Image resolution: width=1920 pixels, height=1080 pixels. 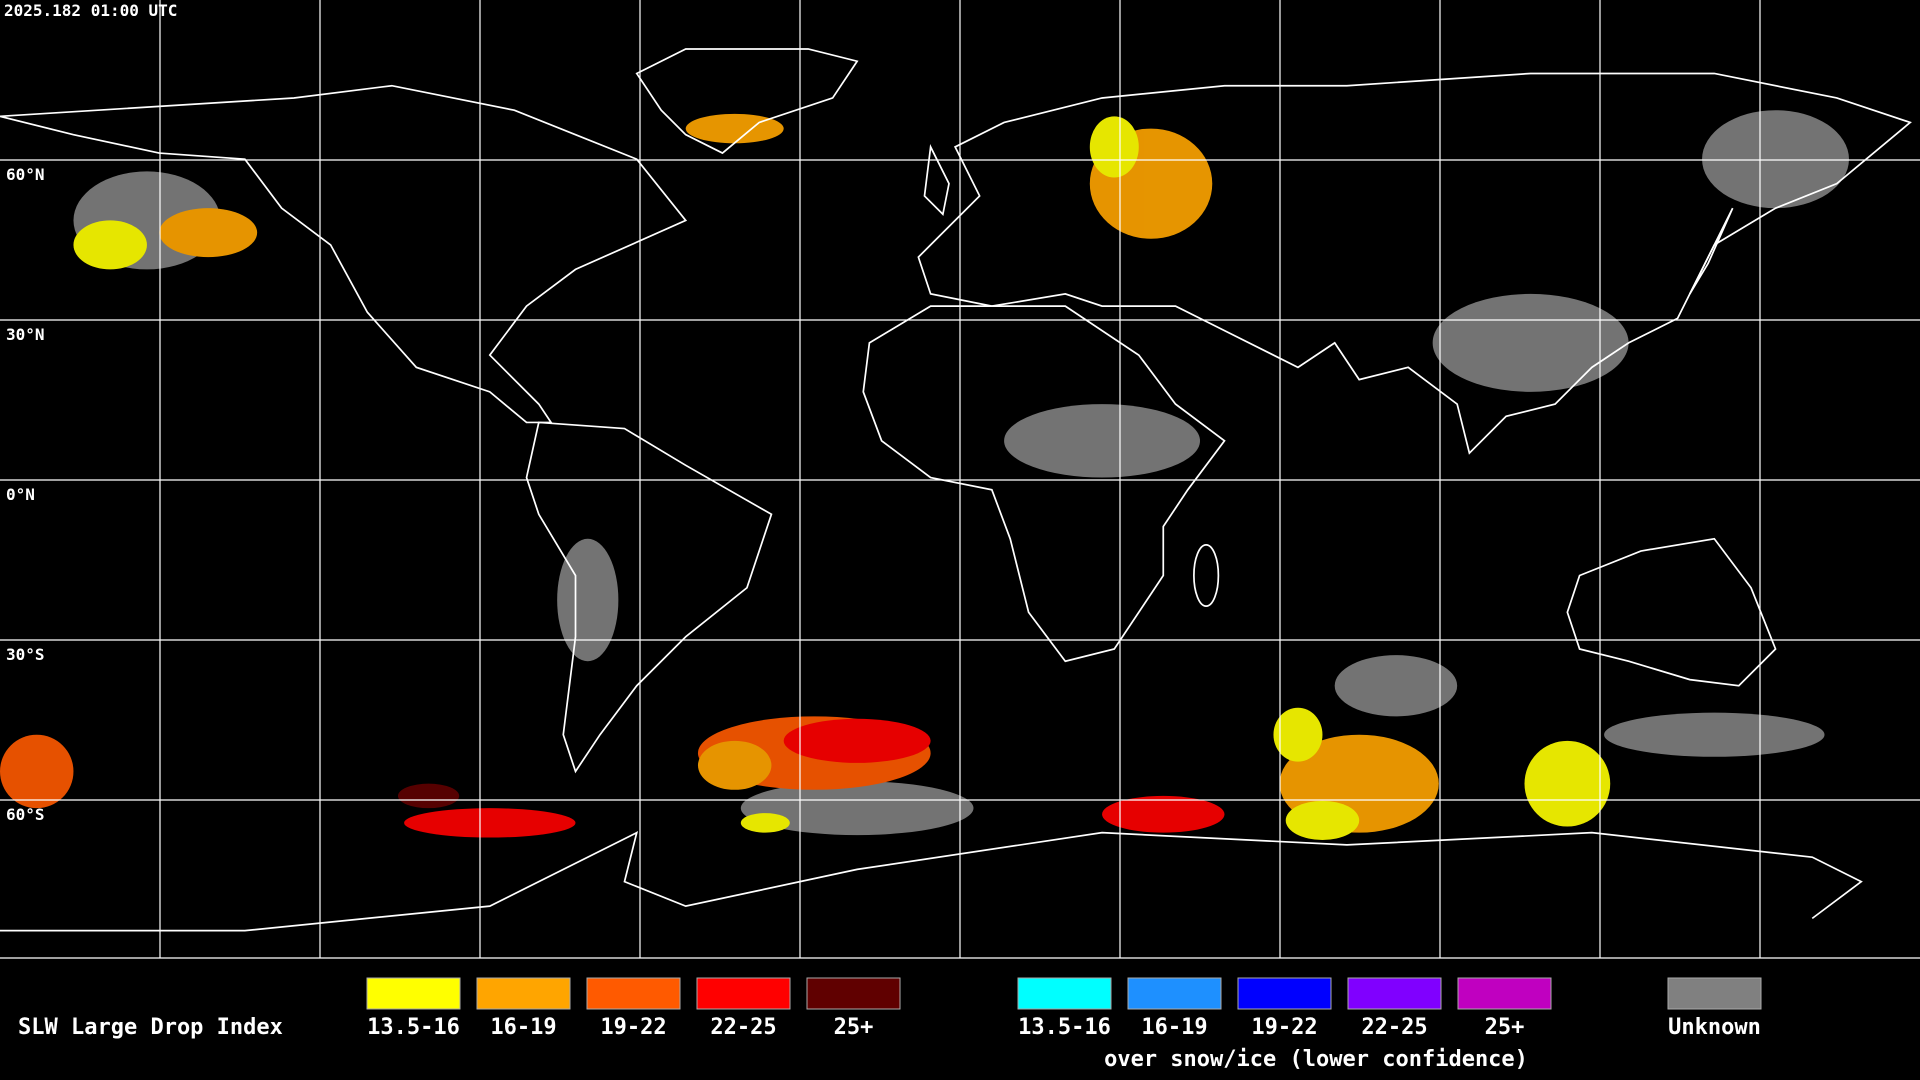 I want to click on legend-title: SLW Large Drop Index, so click(x=150, y=1027).